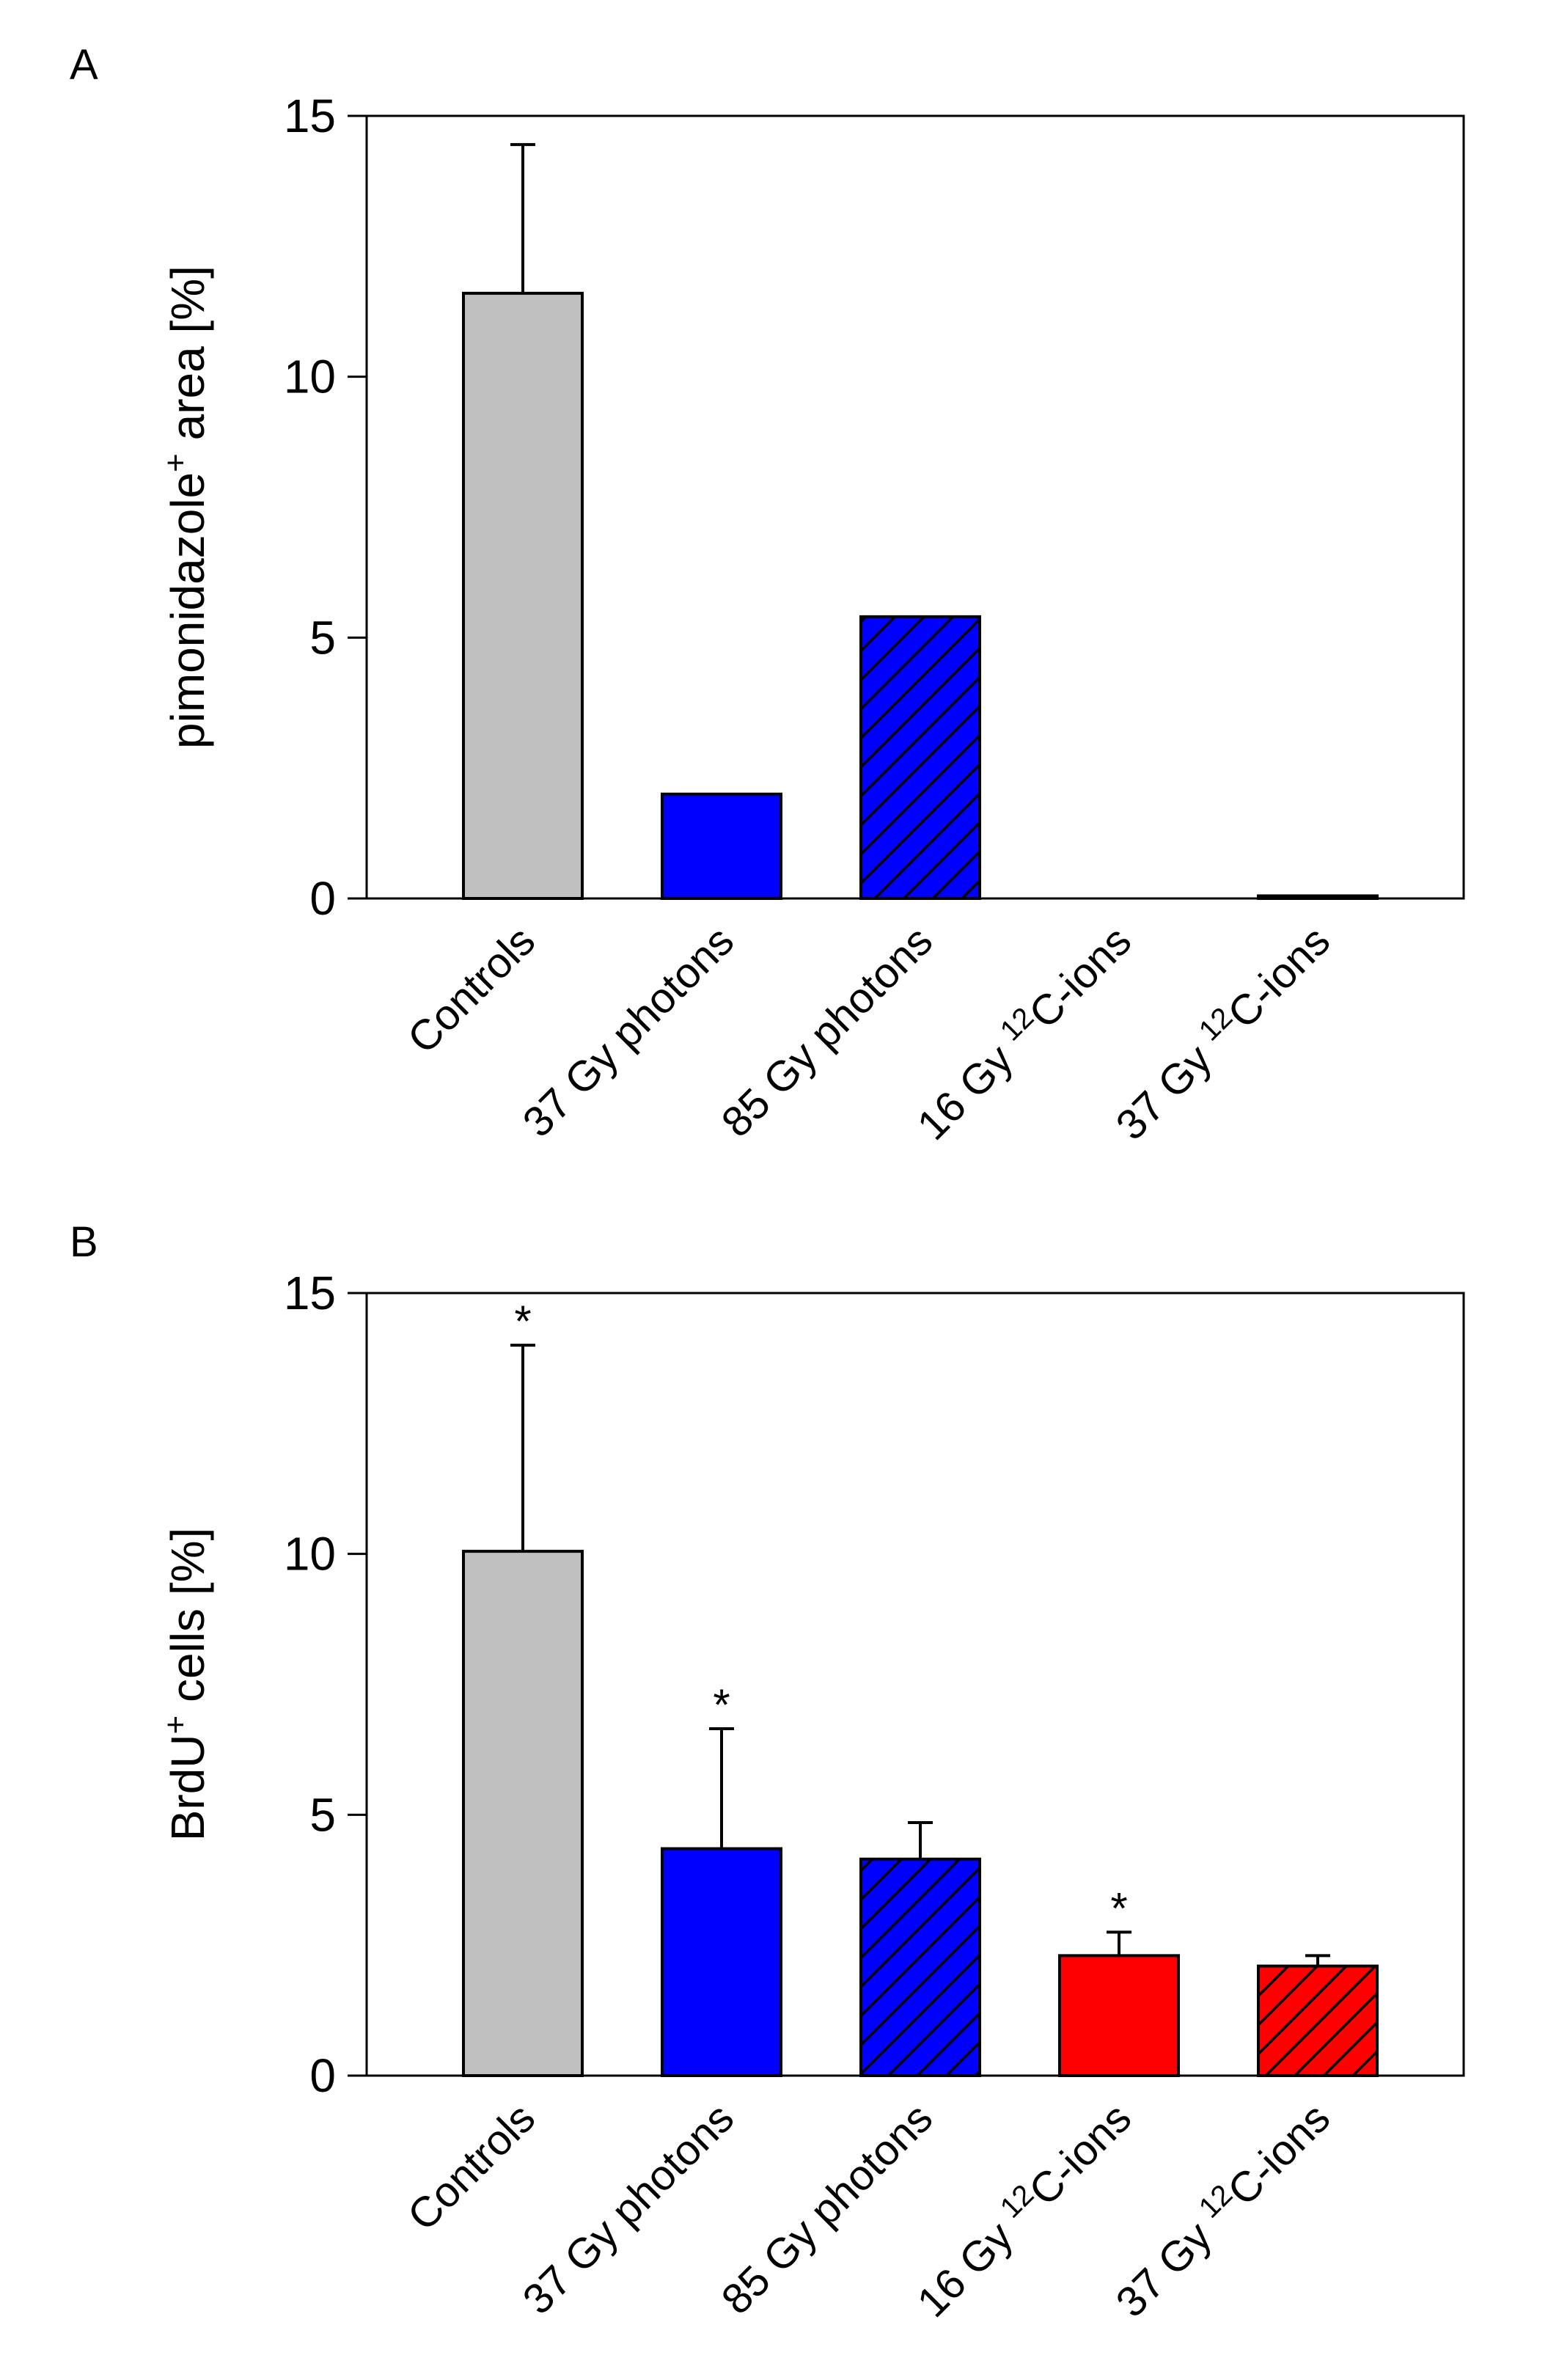 This screenshot has width=1559, height=2380. Describe the element at coordinates (186, 1685) in the screenshot. I see `y-axis-label: BrdU+ cells [%]` at that location.